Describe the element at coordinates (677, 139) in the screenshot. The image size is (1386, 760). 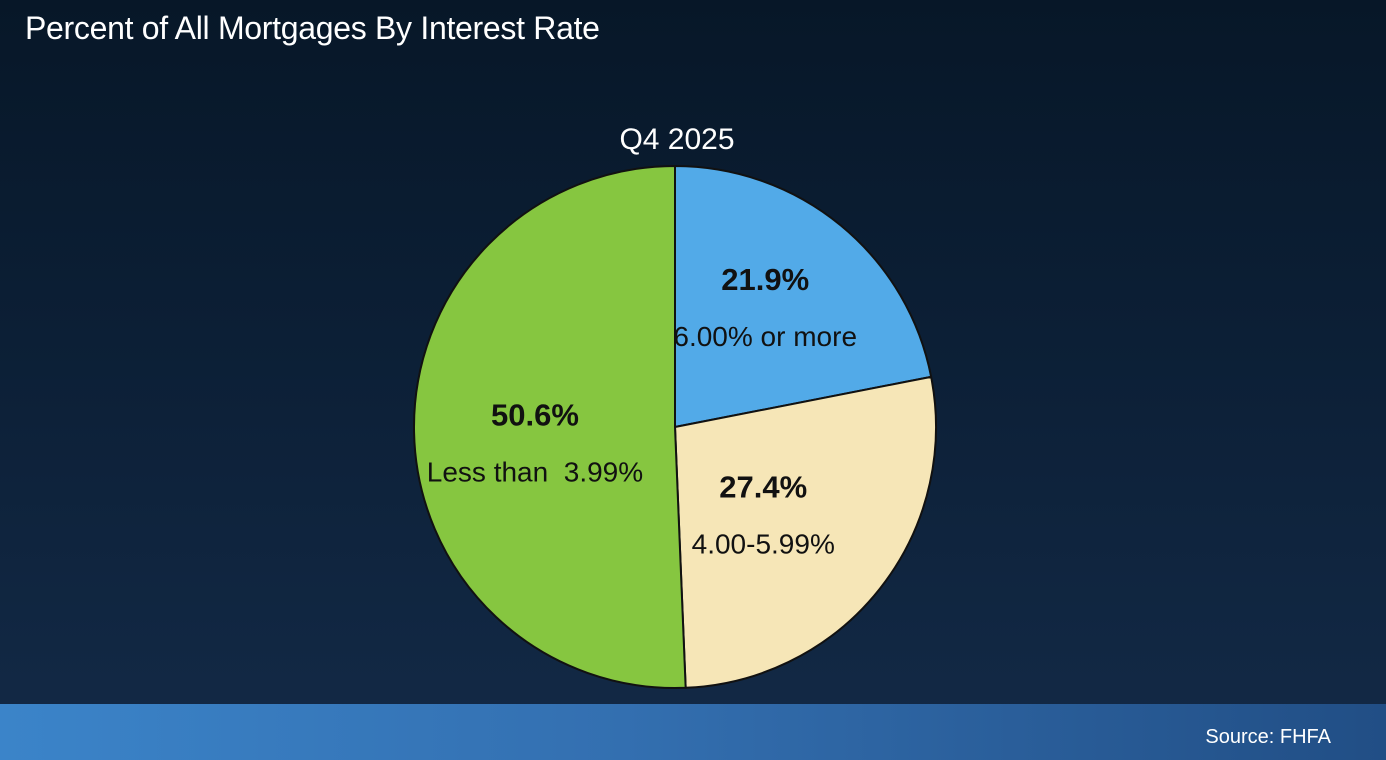
I see `chart-subtitle: Q4 2025` at that location.